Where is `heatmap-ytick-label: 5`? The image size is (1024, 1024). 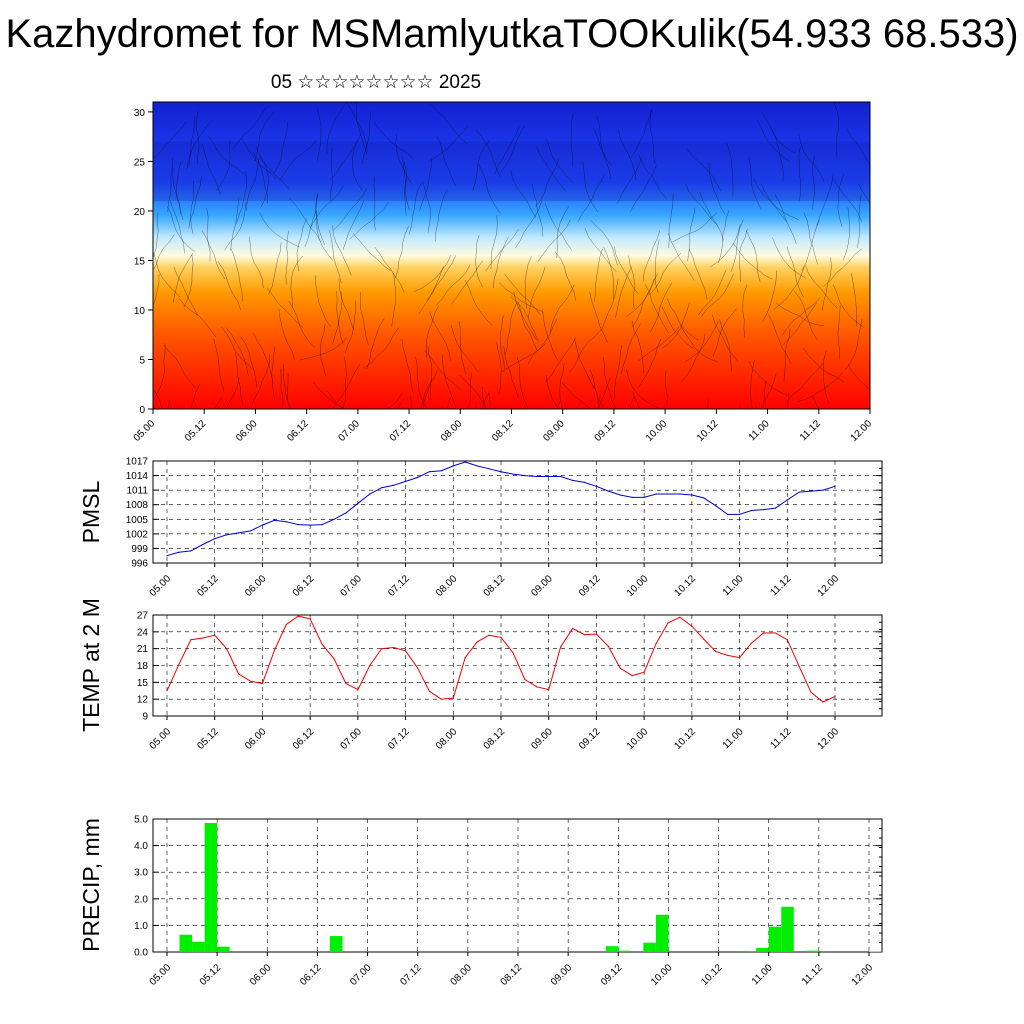 heatmap-ytick-label: 5 is located at coordinates (142, 360).